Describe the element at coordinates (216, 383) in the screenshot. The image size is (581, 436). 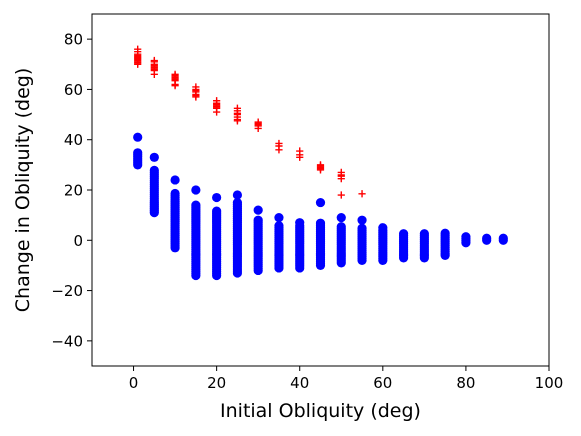
I see `x-tick-label: 20` at that location.